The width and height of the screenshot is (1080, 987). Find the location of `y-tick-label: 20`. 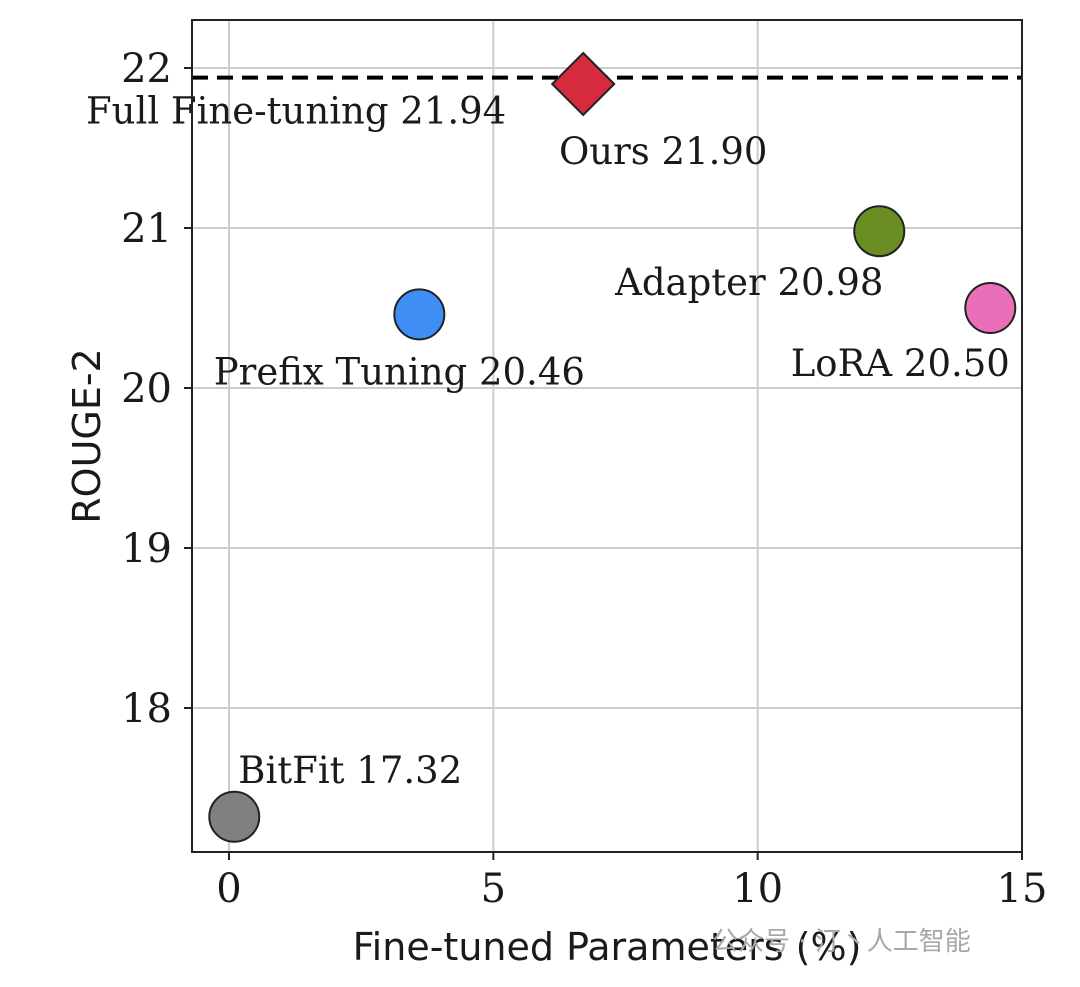

y-tick-label: 20 is located at coordinates (146, 389).